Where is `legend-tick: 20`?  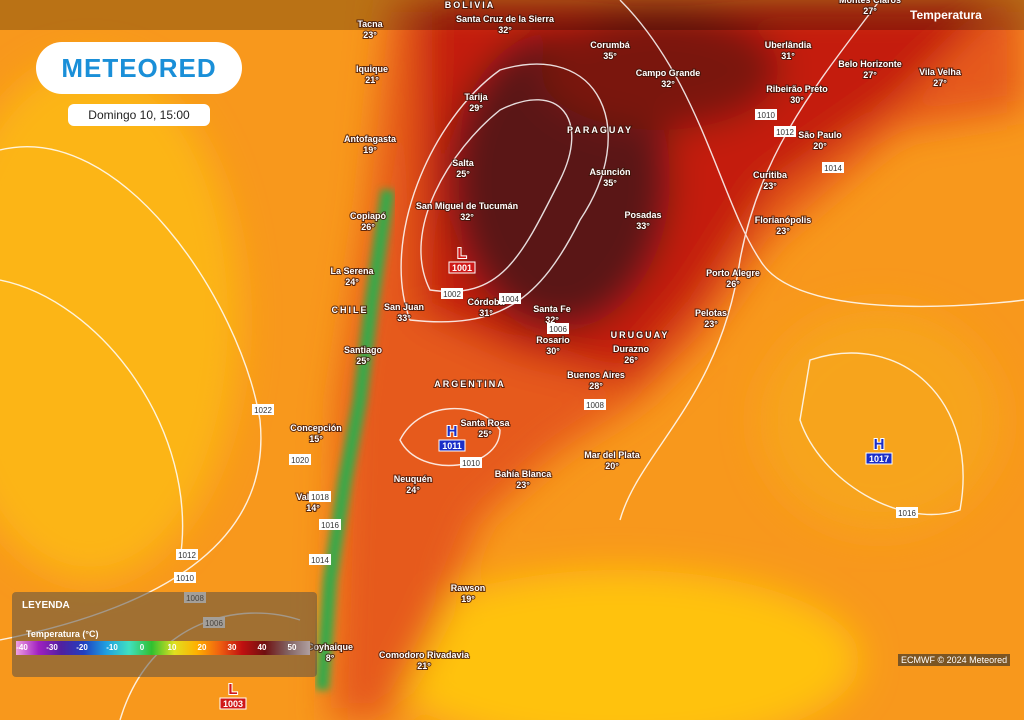 legend-tick: 20 is located at coordinates (202, 647).